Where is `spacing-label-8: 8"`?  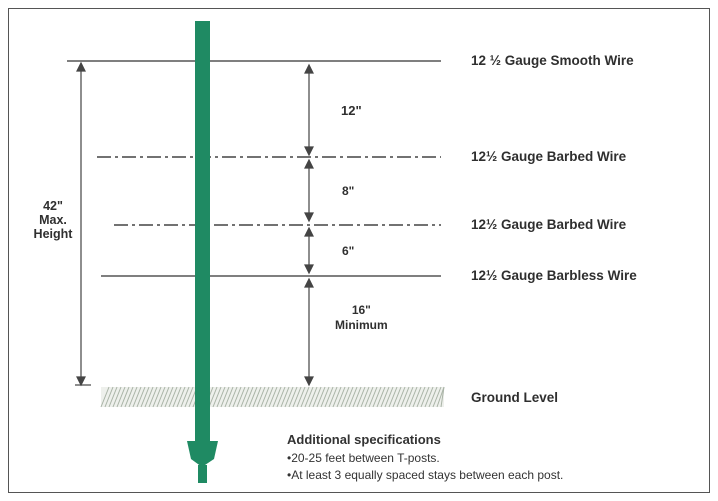 spacing-label-8: 8" is located at coordinates (348, 191).